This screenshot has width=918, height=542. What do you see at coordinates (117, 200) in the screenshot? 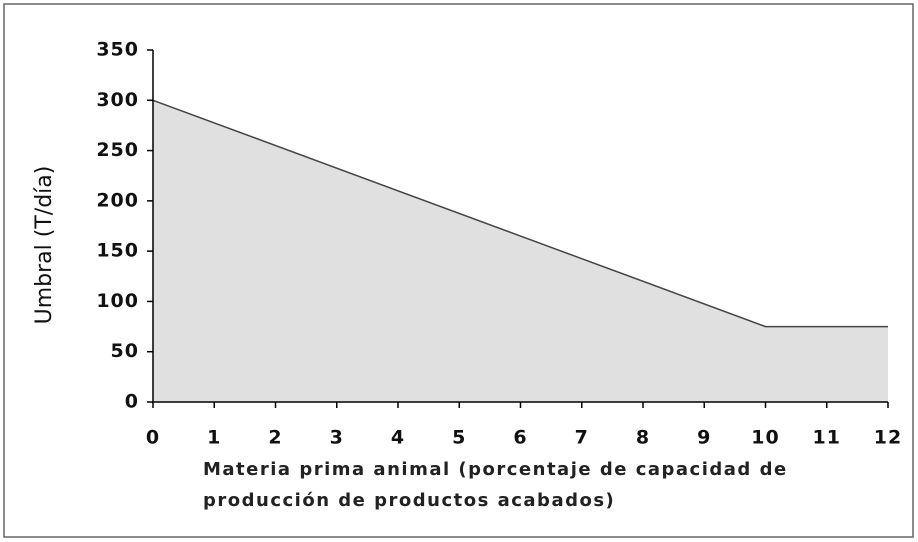
I see `y-tick-label: 200` at bounding box center [117, 200].